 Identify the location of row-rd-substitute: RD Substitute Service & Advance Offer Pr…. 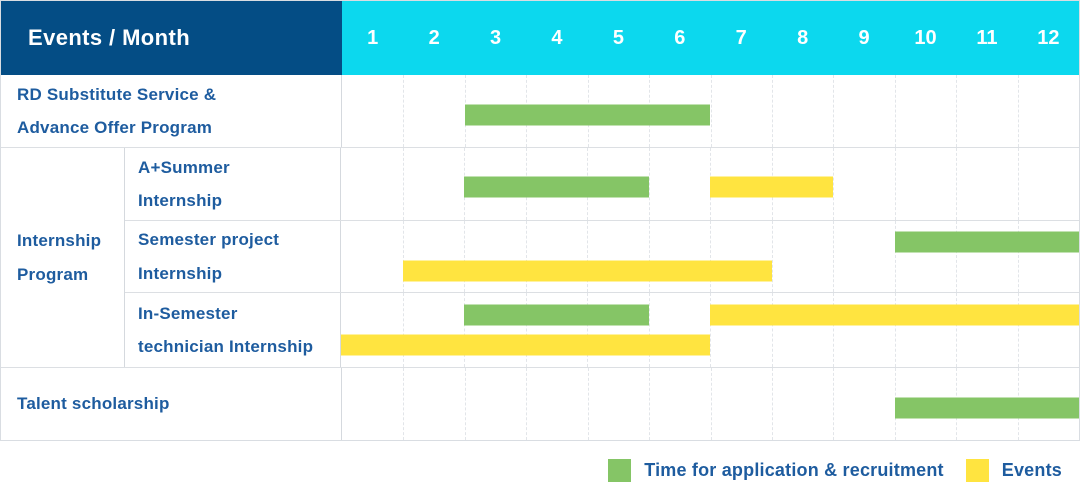
(540, 111).